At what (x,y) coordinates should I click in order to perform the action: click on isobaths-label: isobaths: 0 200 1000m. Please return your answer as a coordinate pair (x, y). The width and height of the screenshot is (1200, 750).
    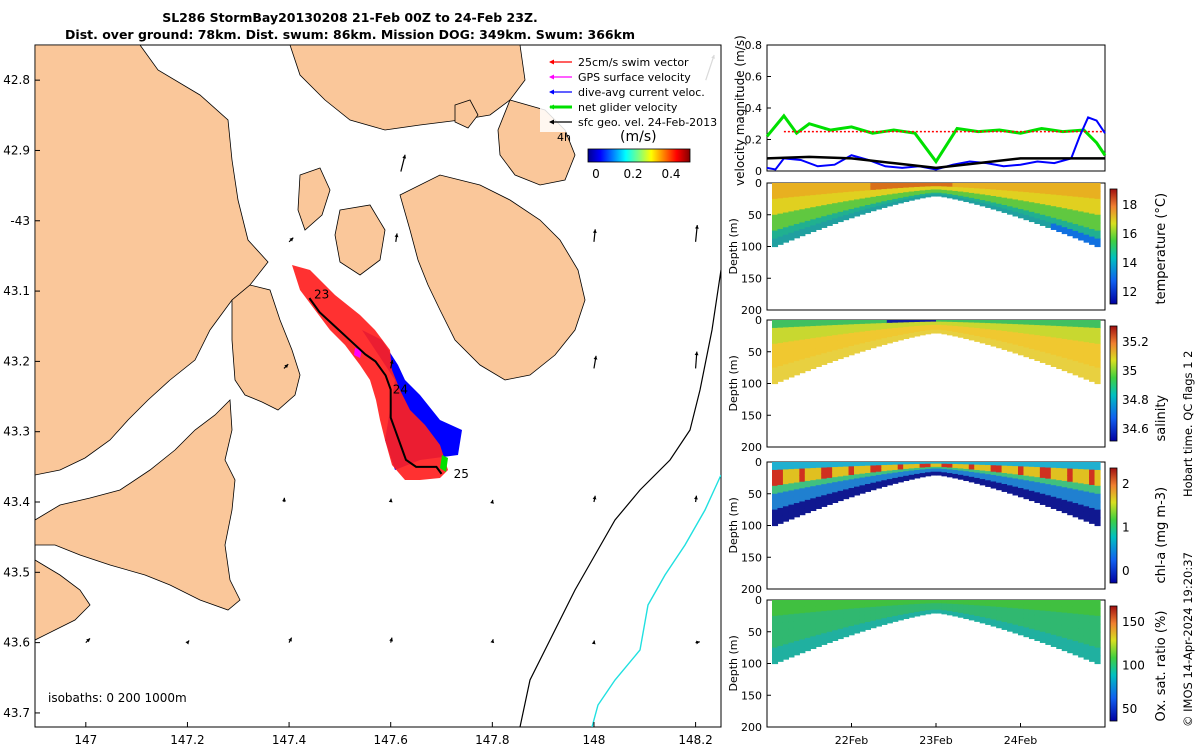
    Looking at the image, I should click on (117, 698).